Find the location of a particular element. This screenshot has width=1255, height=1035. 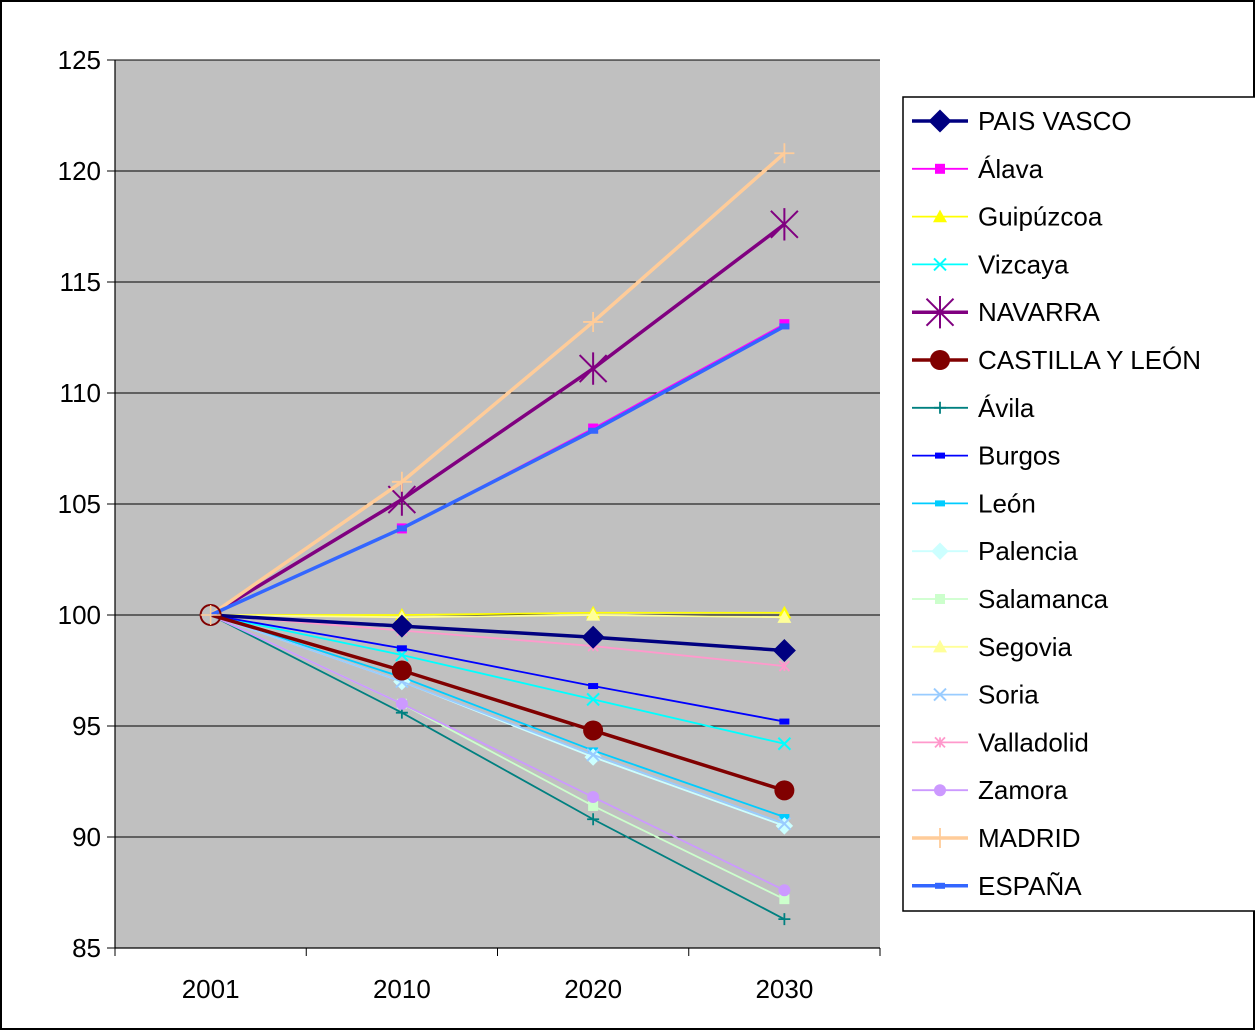

x-axis-ticks: 2001 2010 2020 2030 is located at coordinates (497, 976).